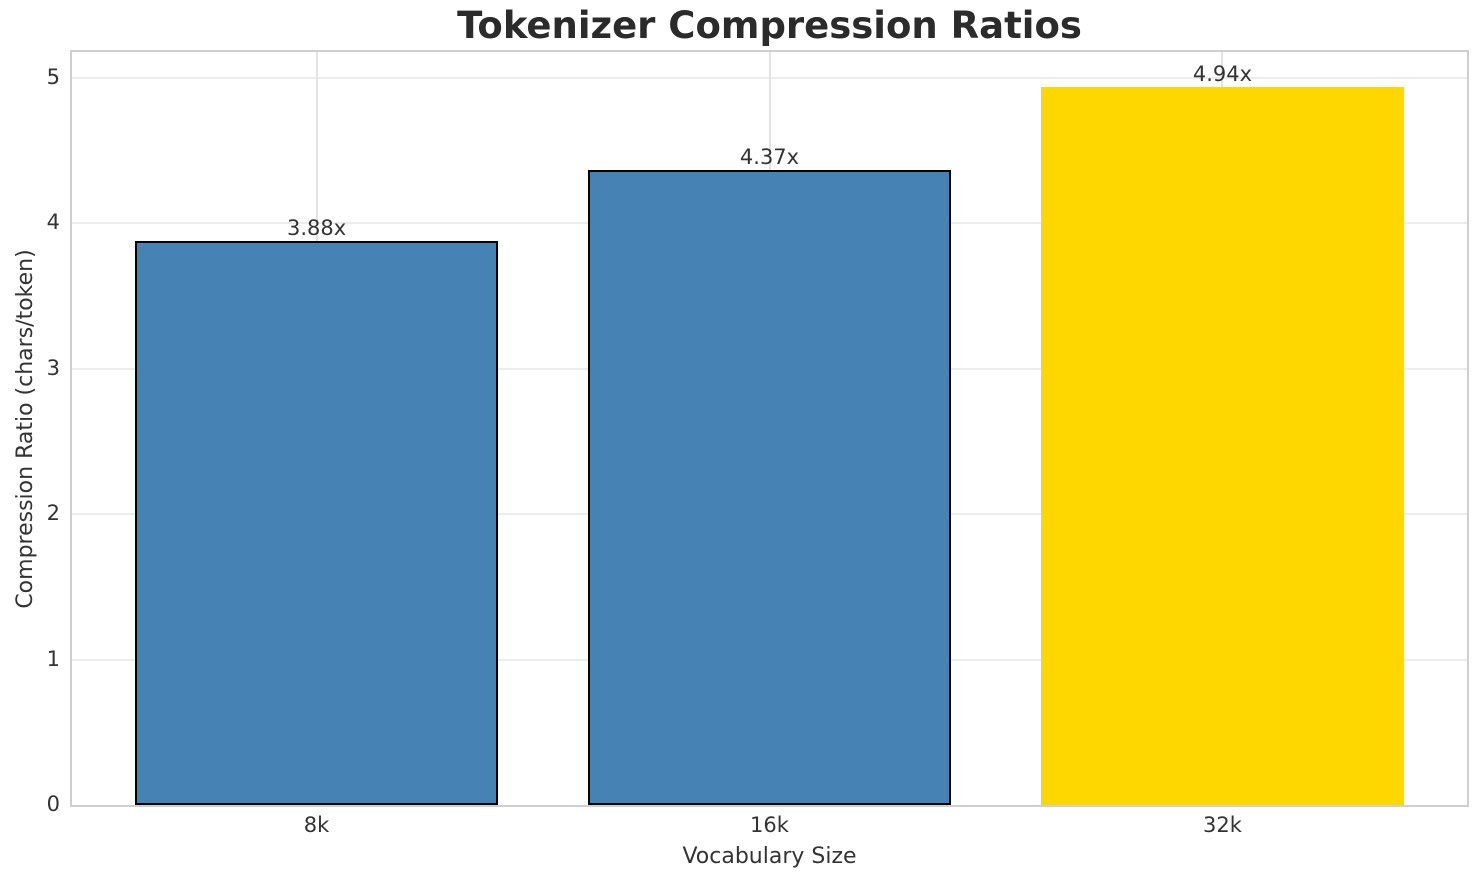  I want to click on bar-value-label: 3.88x, so click(316, 227).